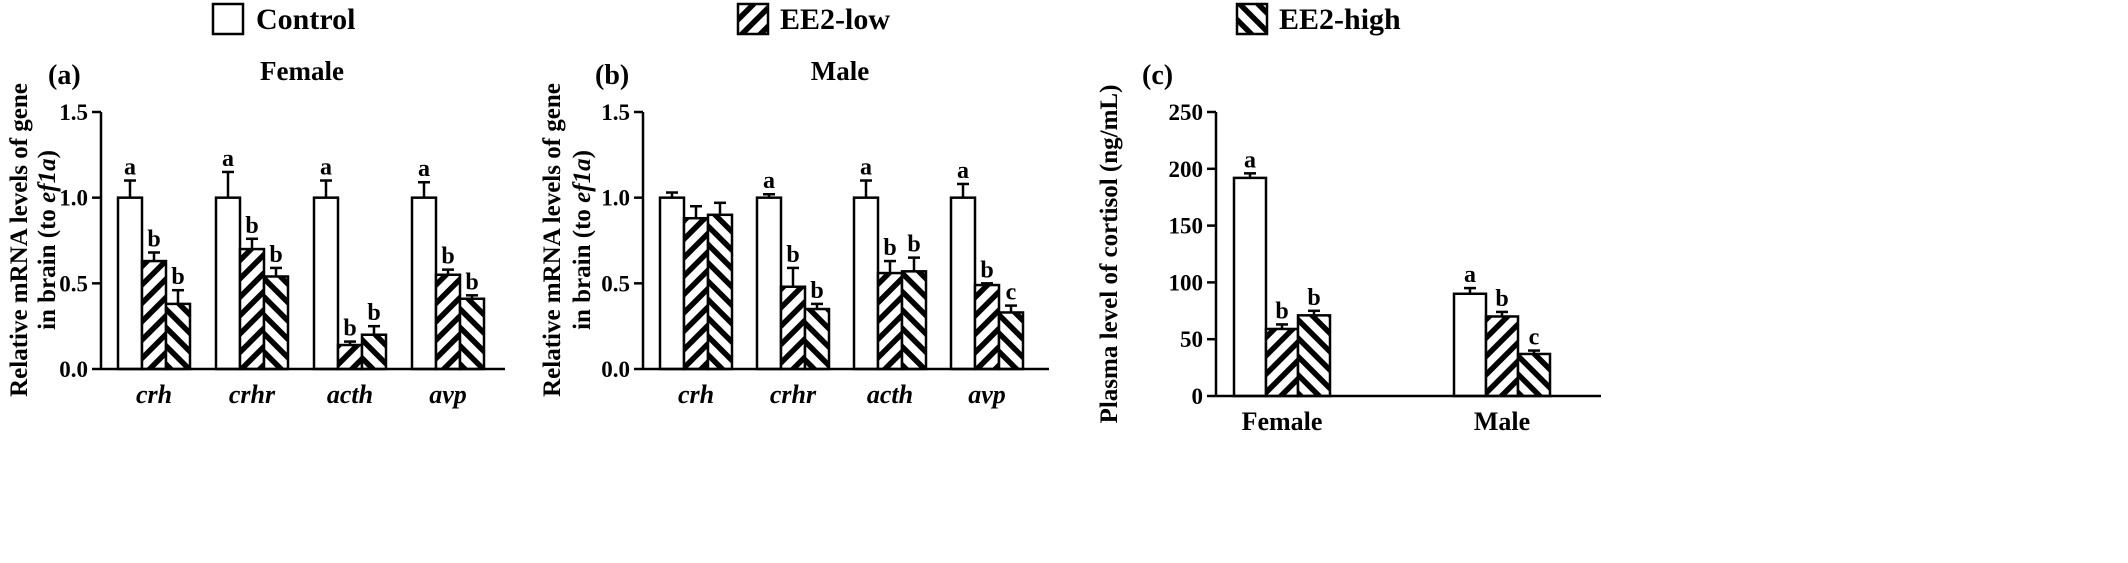 The width and height of the screenshot is (2128, 563). Describe the element at coordinates (305, 19) in the screenshot. I see `legend-label-control: Control` at that location.